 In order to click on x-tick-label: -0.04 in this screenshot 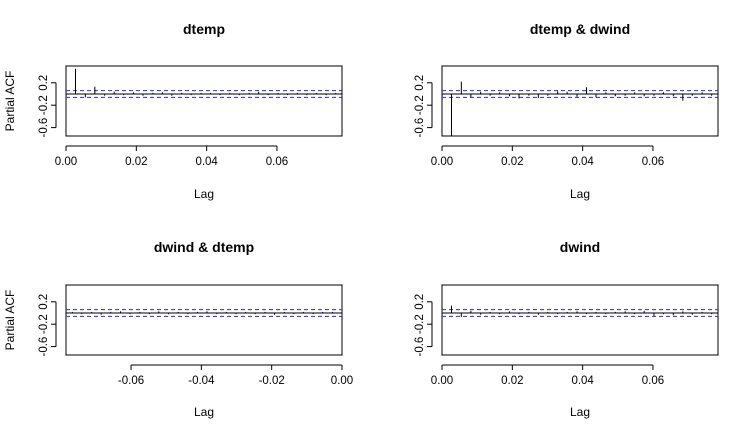, I will do `click(201, 381)`.